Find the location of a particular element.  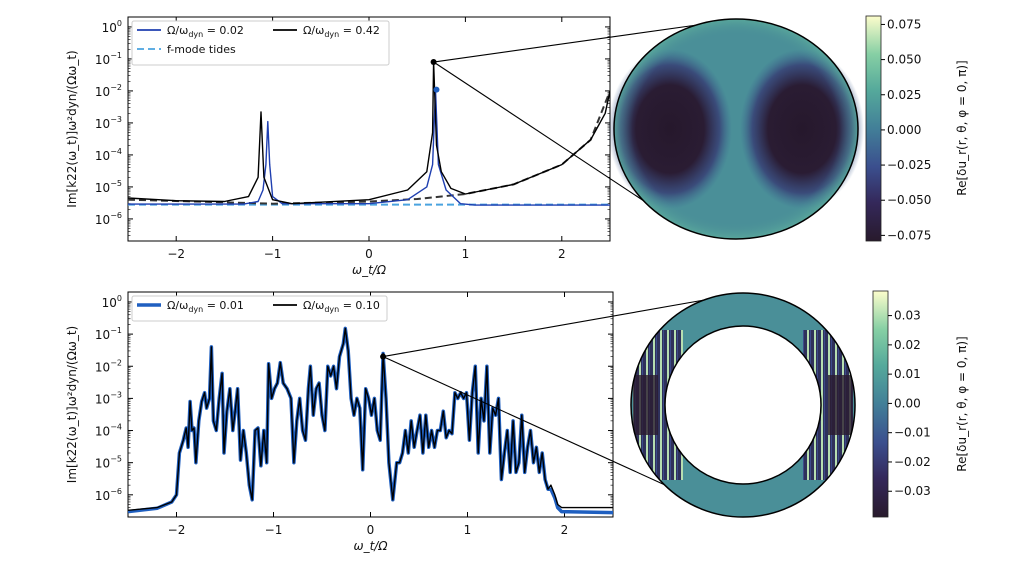

series-line--dyn-0-42 is located at coordinates (369, 133).